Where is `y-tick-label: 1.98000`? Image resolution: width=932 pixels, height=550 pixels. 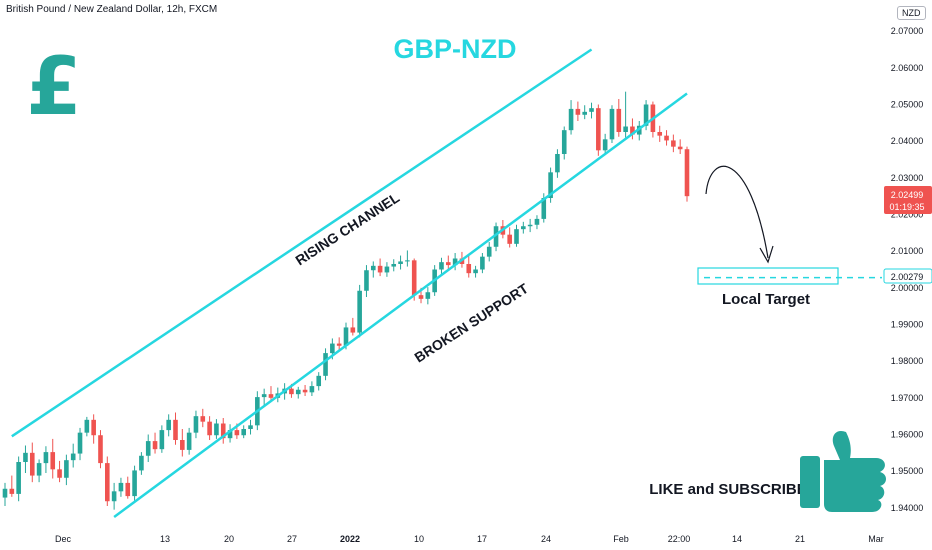 y-tick-label: 1.98000 is located at coordinates (907, 361).